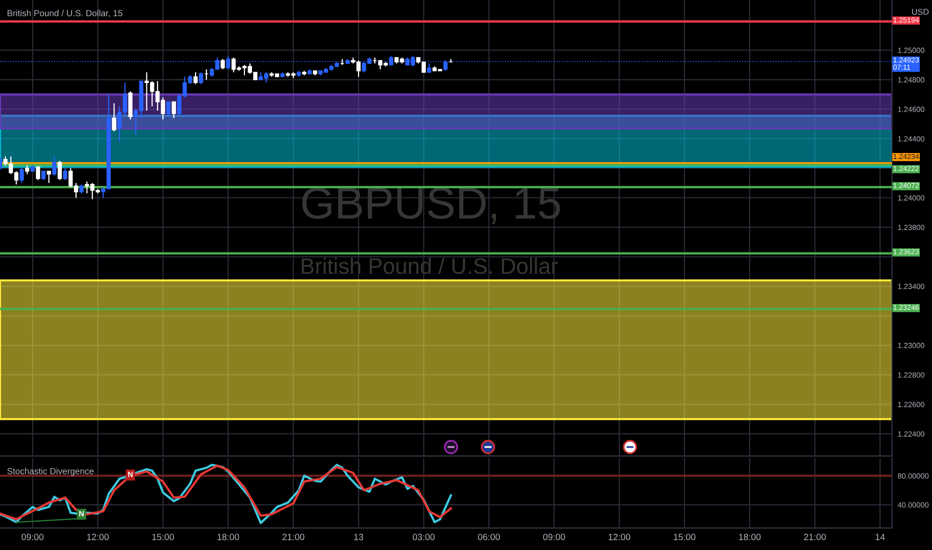  Describe the element at coordinates (880, 537) in the screenshot. I see `x-tick-label: 14` at that location.